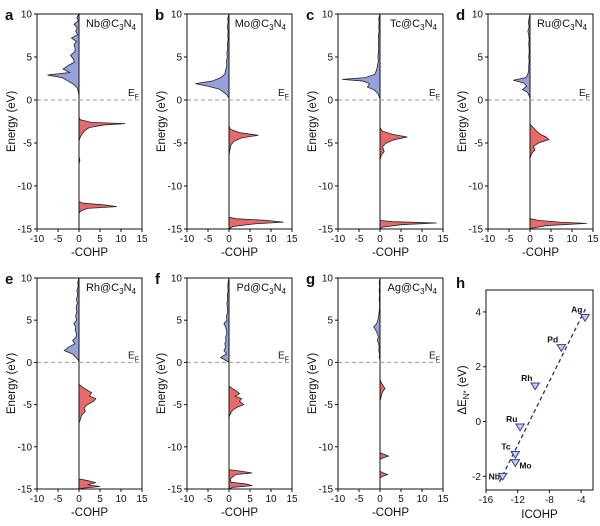 The height and width of the screenshot is (526, 600). Describe the element at coordinates (460, 283) in the screenshot. I see `panel-letter: h` at that location.